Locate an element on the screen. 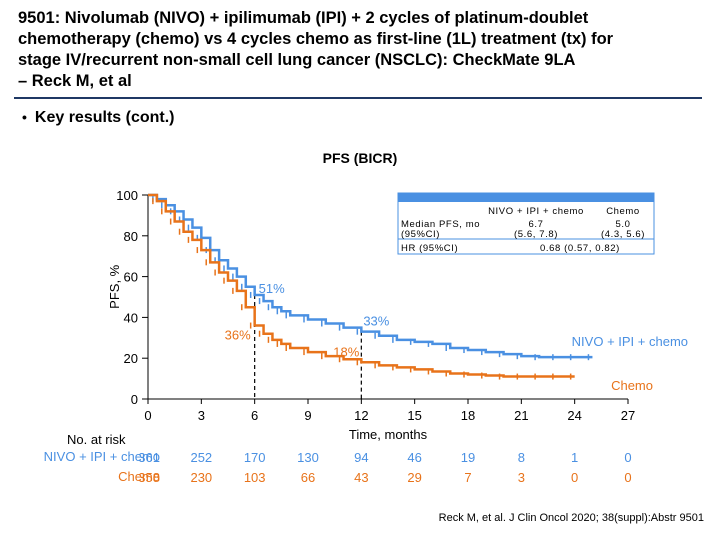 Image resolution: width=720 pixels, height=540 pixels. at-risk-value: 358 is located at coordinates (149, 477).